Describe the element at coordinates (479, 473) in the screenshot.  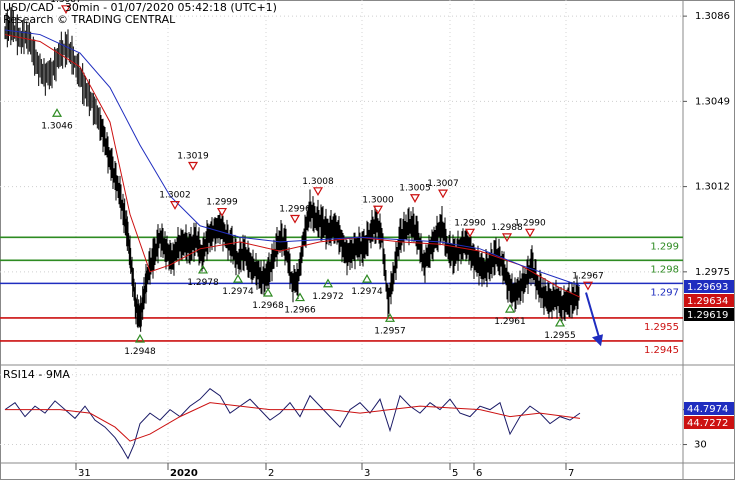
I see `date-tick-label: 6` at that location.